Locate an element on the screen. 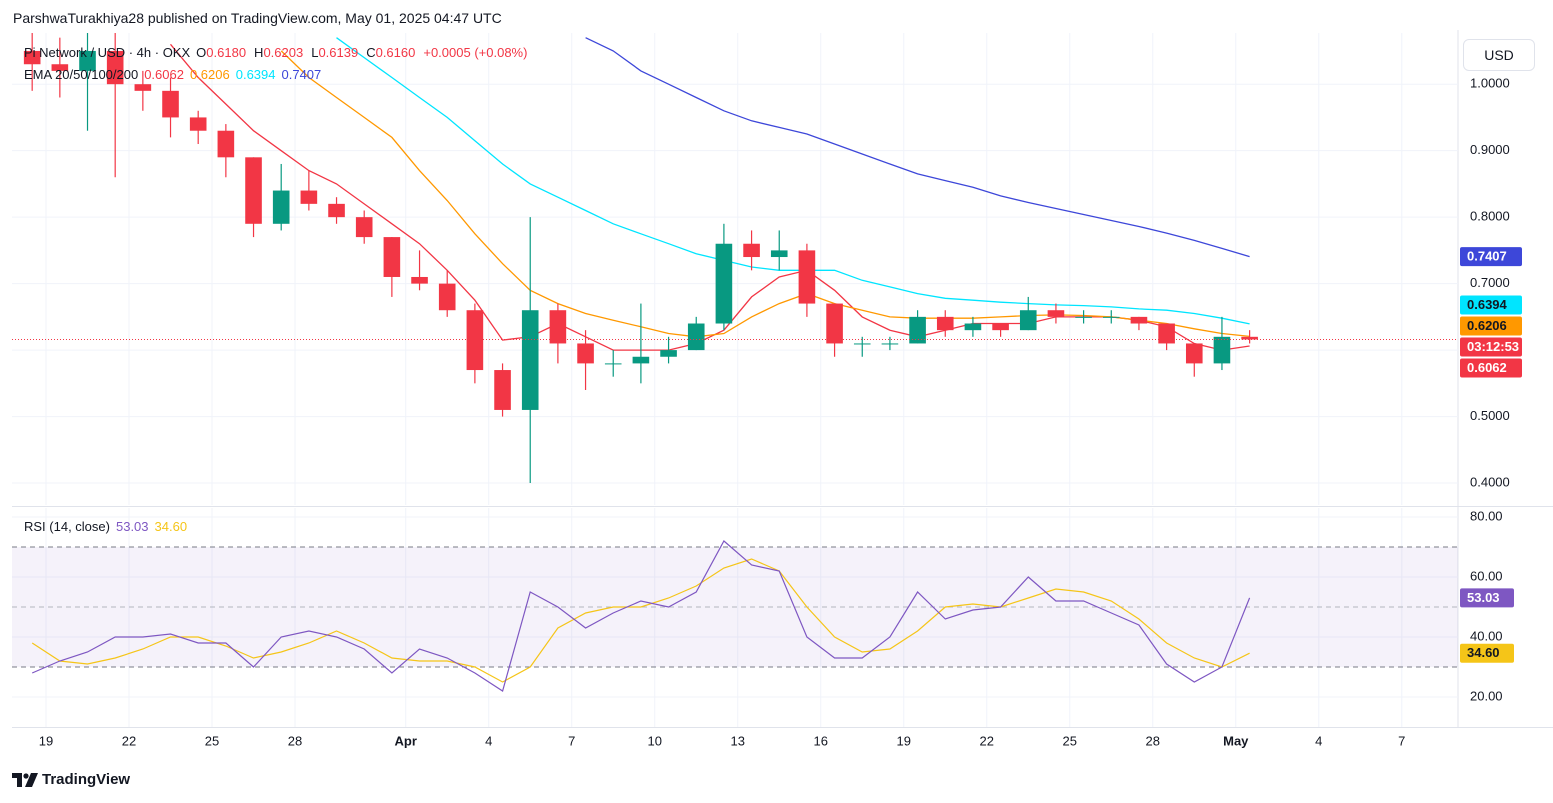  indicator-title: EMA 20/50/100/200 is located at coordinates (81, 74).